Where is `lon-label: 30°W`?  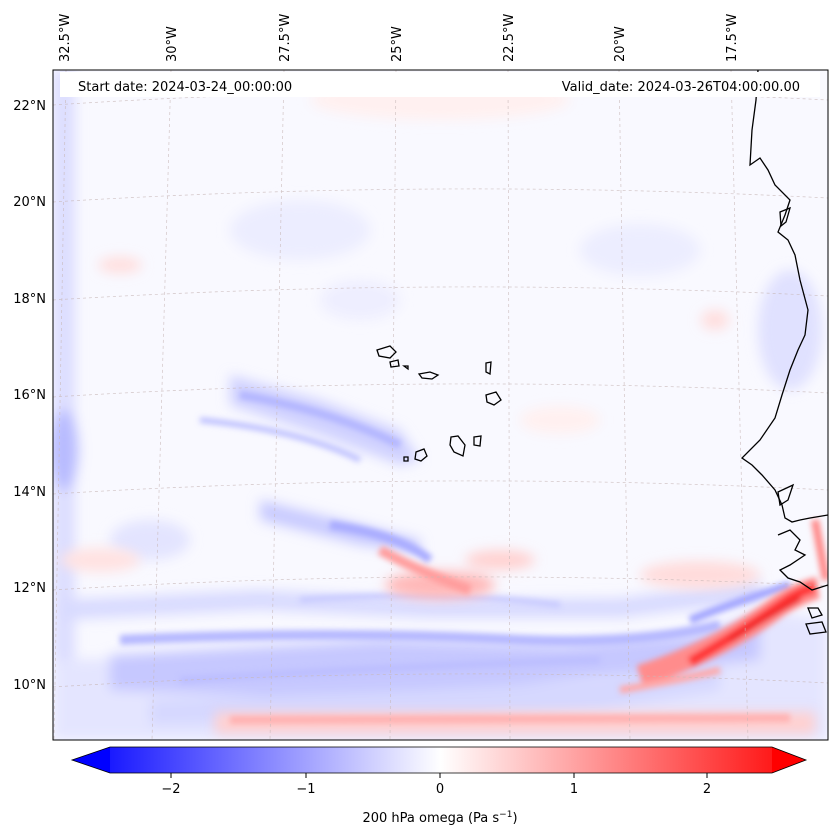
lon-label: 30°W is located at coordinates (172, 44).